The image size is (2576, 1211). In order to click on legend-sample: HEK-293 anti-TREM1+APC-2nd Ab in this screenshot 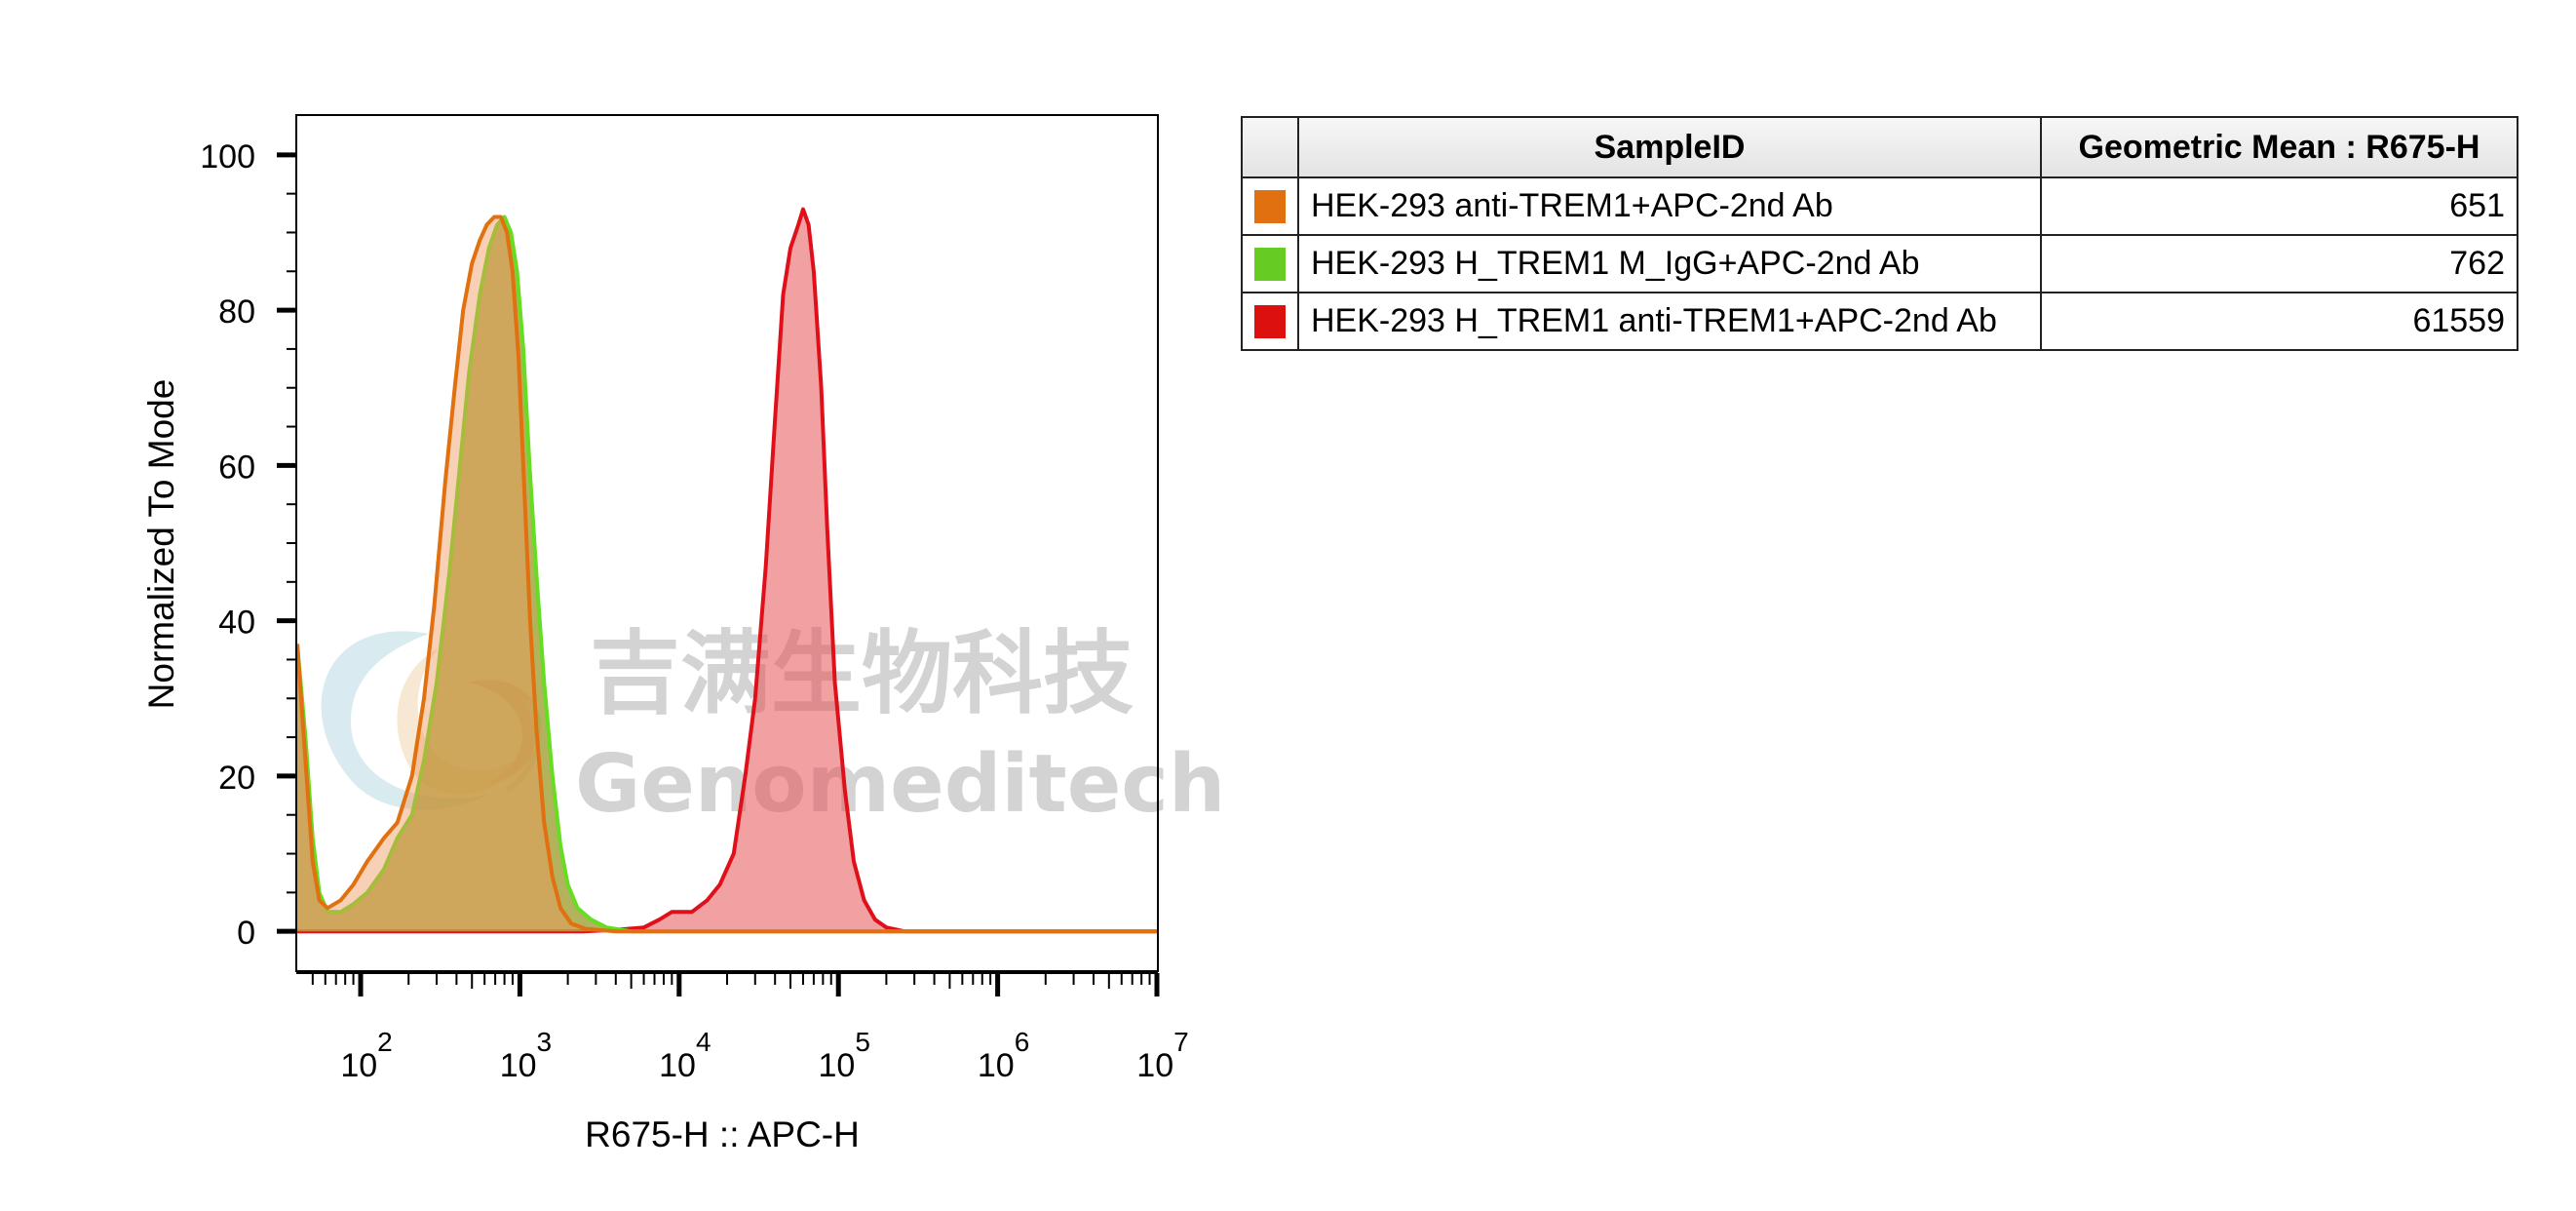, I will do `click(1669, 206)`.